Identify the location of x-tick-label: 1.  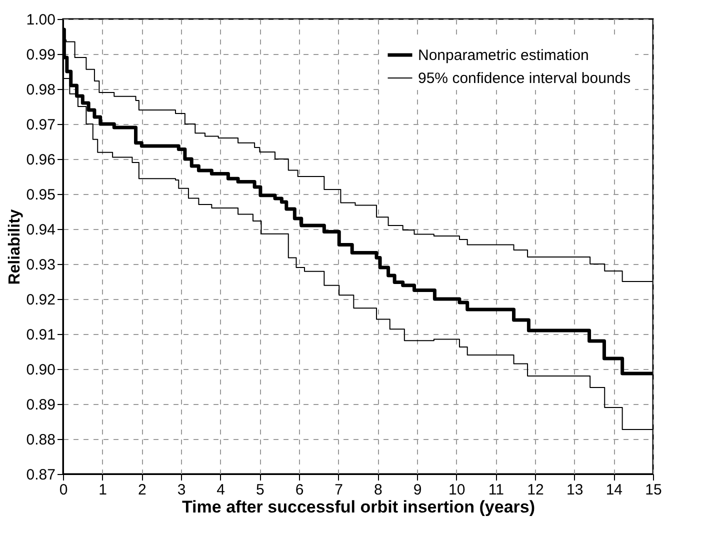
(103, 490).